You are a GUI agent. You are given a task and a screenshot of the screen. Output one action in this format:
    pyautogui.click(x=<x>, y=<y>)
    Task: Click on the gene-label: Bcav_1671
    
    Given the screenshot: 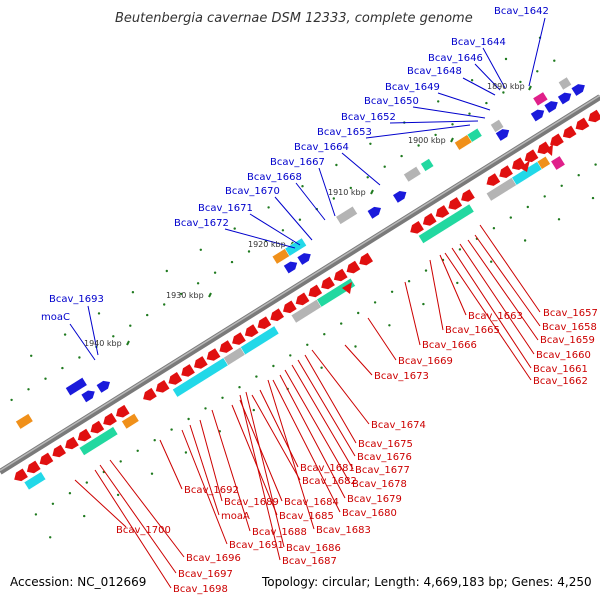 What is the action you would take?
    pyautogui.click(x=225, y=208)
    